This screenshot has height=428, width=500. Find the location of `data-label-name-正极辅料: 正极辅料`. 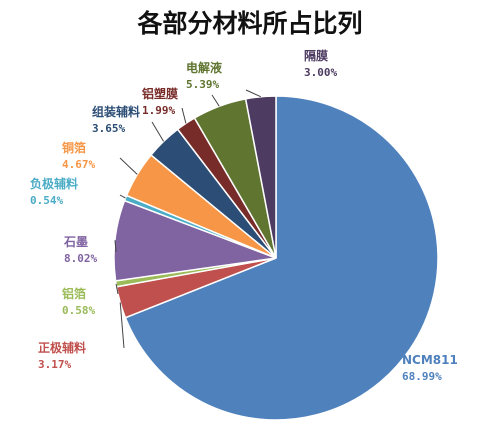

data-label-name-正极辅料: 正极辅料 is located at coordinates (62, 347).